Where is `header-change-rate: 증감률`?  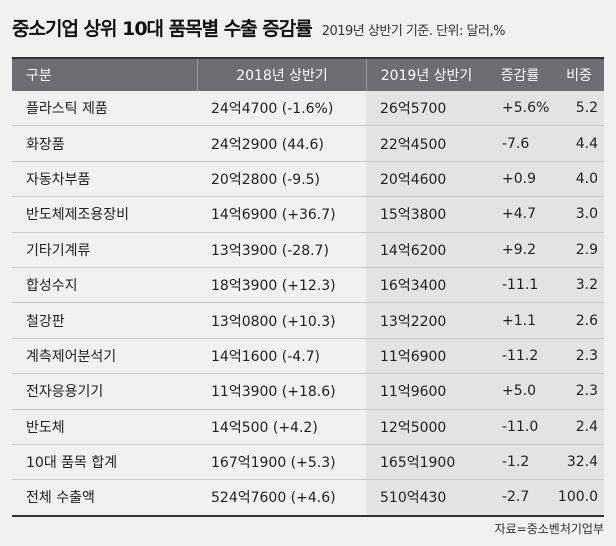 header-change-rate: 증감률 is located at coordinates (520, 76).